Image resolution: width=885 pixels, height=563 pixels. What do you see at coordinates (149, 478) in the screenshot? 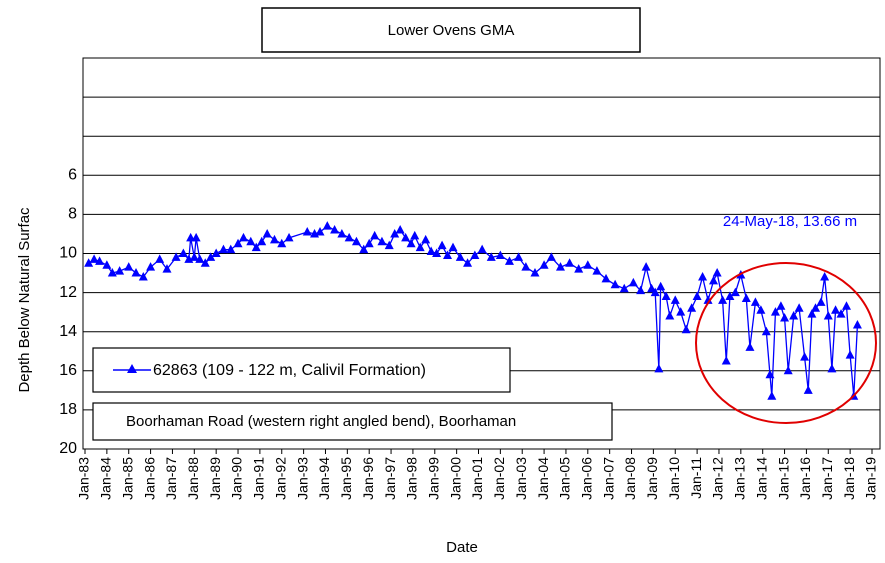
I see `x-tick-label: Jan-86` at bounding box center [149, 478].